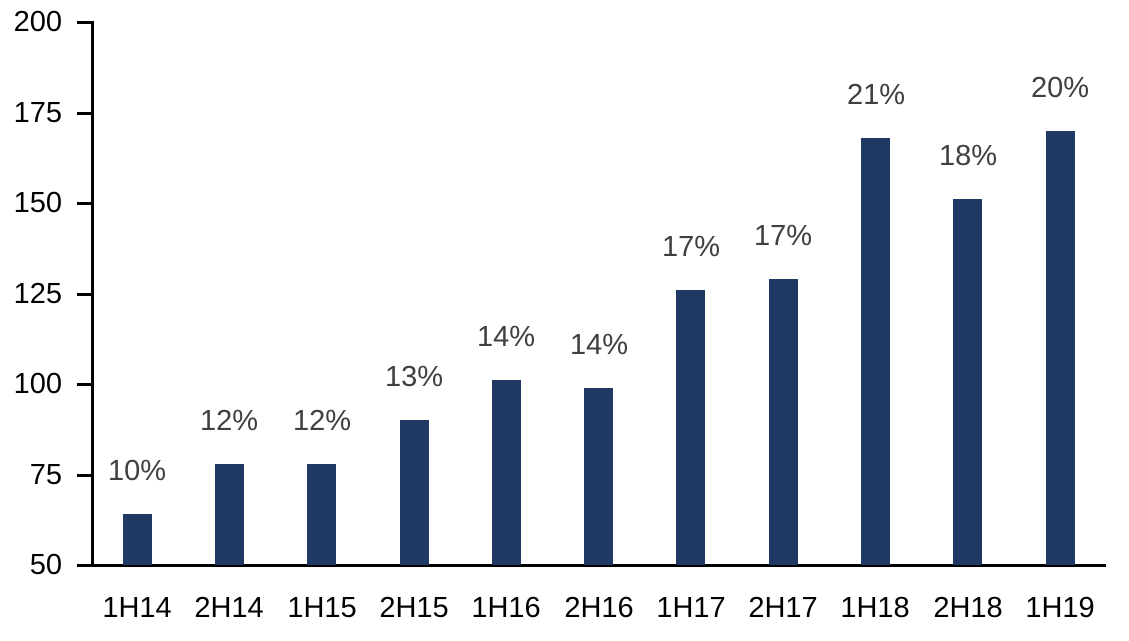 The image size is (1129, 641). What do you see at coordinates (414, 608) in the screenshot?
I see `x-tick-label: 2H15` at bounding box center [414, 608].